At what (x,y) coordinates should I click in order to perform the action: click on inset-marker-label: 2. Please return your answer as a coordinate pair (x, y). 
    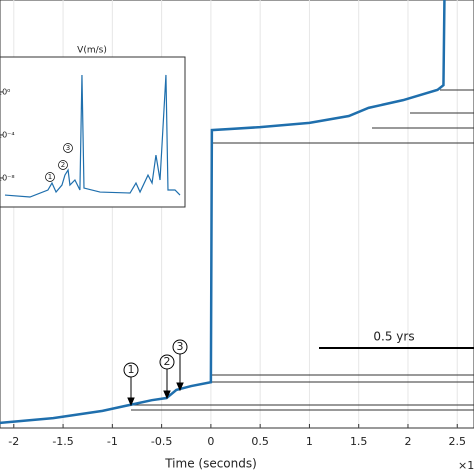
    Looking at the image, I should click on (63, 165).